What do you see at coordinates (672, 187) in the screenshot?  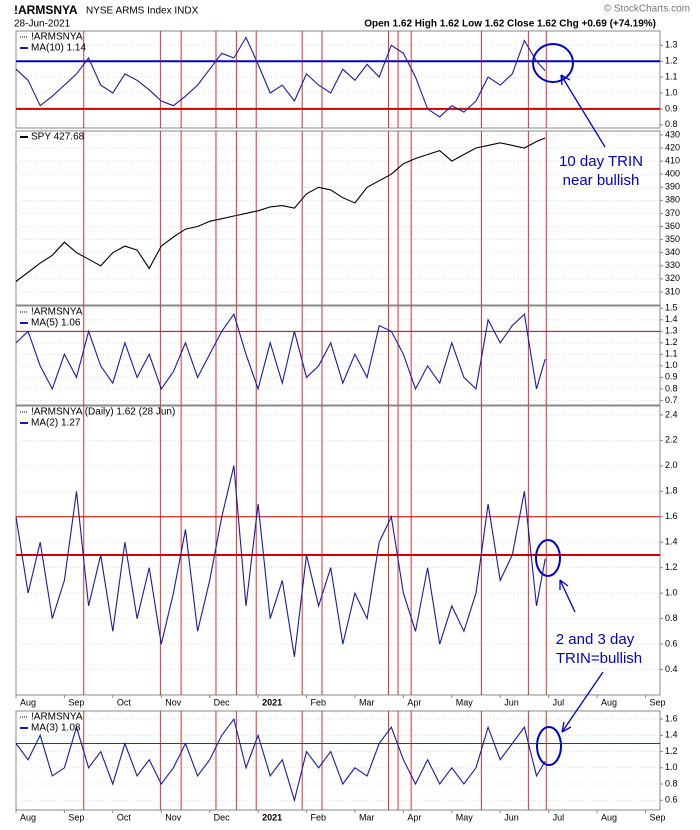 I see `y-tick-label: 390` at bounding box center [672, 187].